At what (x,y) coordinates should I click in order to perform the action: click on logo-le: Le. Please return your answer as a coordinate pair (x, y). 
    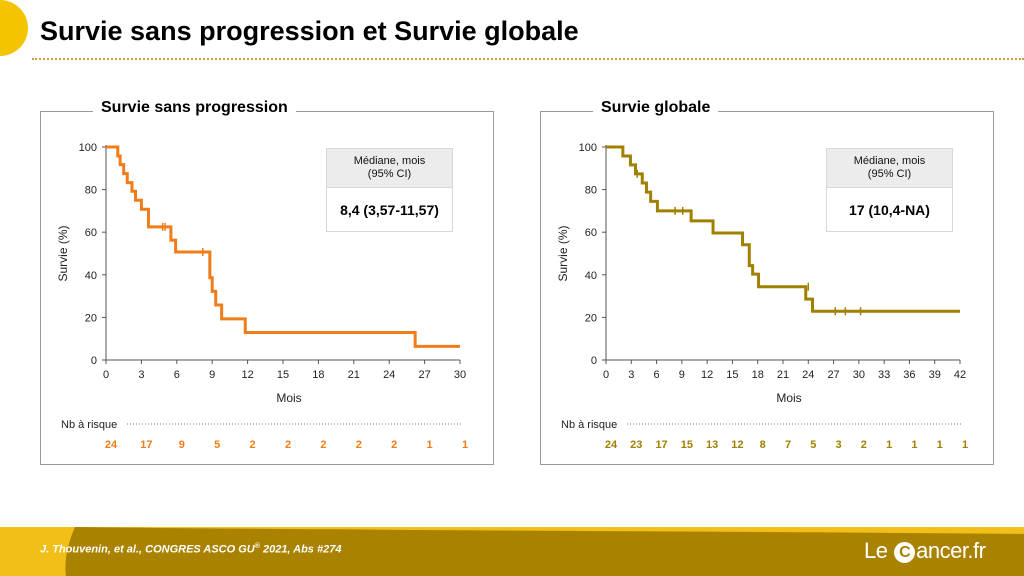
    Looking at the image, I should click on (876, 550).